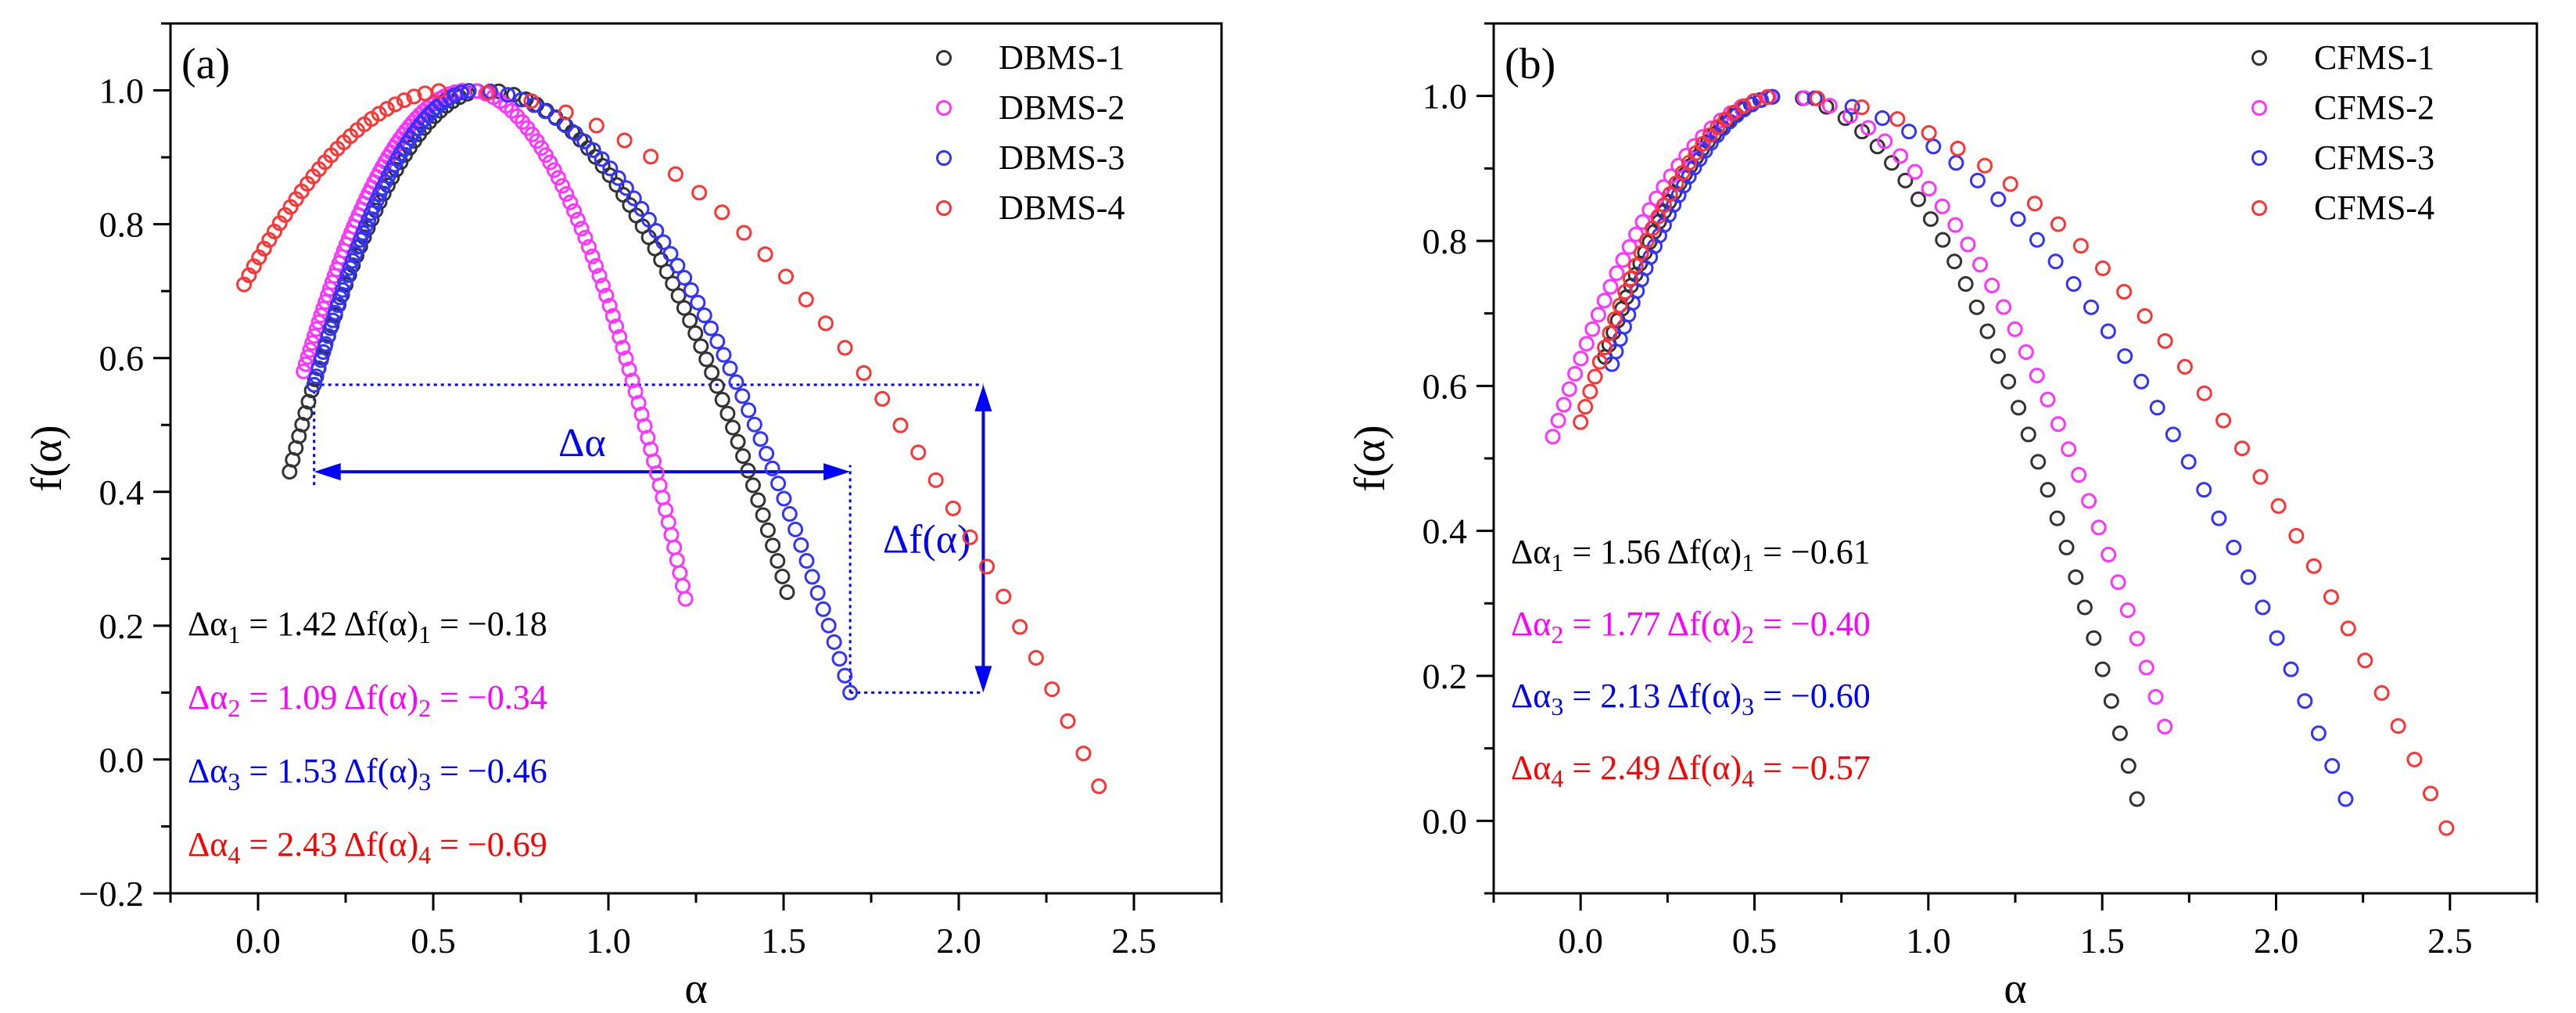 The height and width of the screenshot is (1013, 2576). I want to click on y-axis-title: f(α), so click(47, 458).